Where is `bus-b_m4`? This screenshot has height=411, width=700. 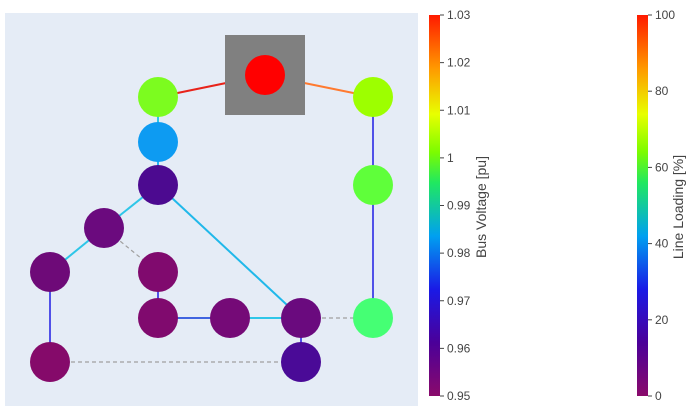
bus-b_m4 is located at coordinates (230, 318).